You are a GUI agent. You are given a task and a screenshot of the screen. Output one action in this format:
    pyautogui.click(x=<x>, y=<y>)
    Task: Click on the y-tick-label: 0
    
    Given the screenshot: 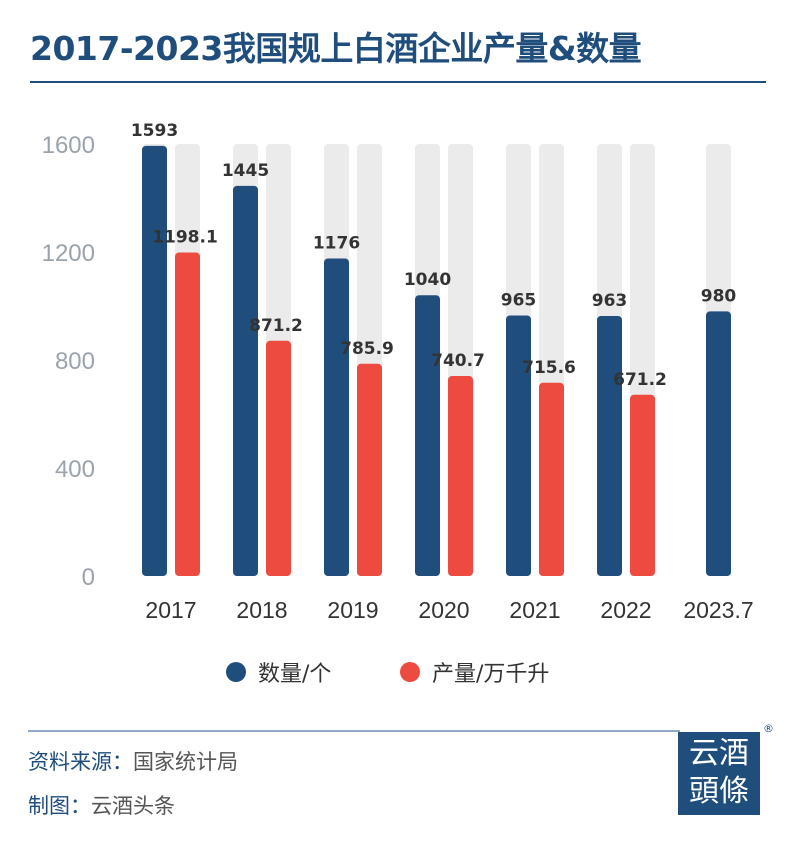 What is the action you would take?
    pyautogui.click(x=88, y=577)
    